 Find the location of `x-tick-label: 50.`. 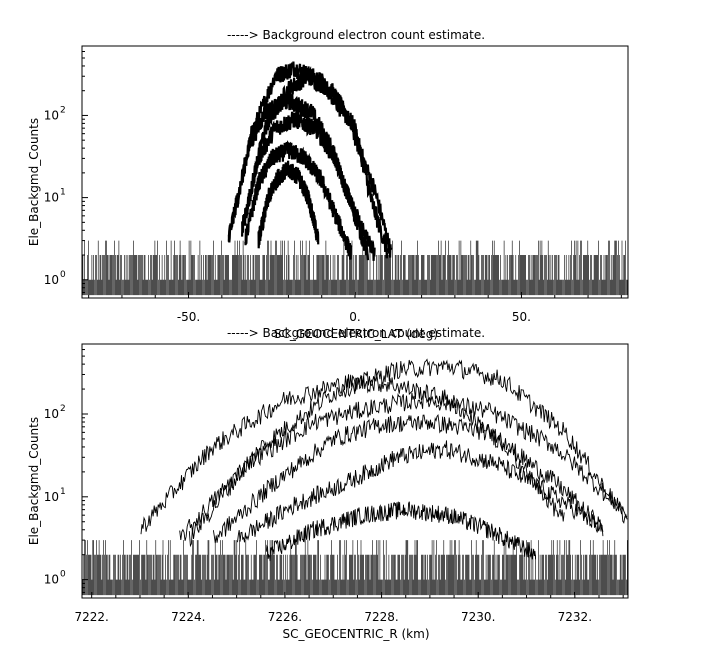

x-tick-label: 50. is located at coordinates (521, 317).